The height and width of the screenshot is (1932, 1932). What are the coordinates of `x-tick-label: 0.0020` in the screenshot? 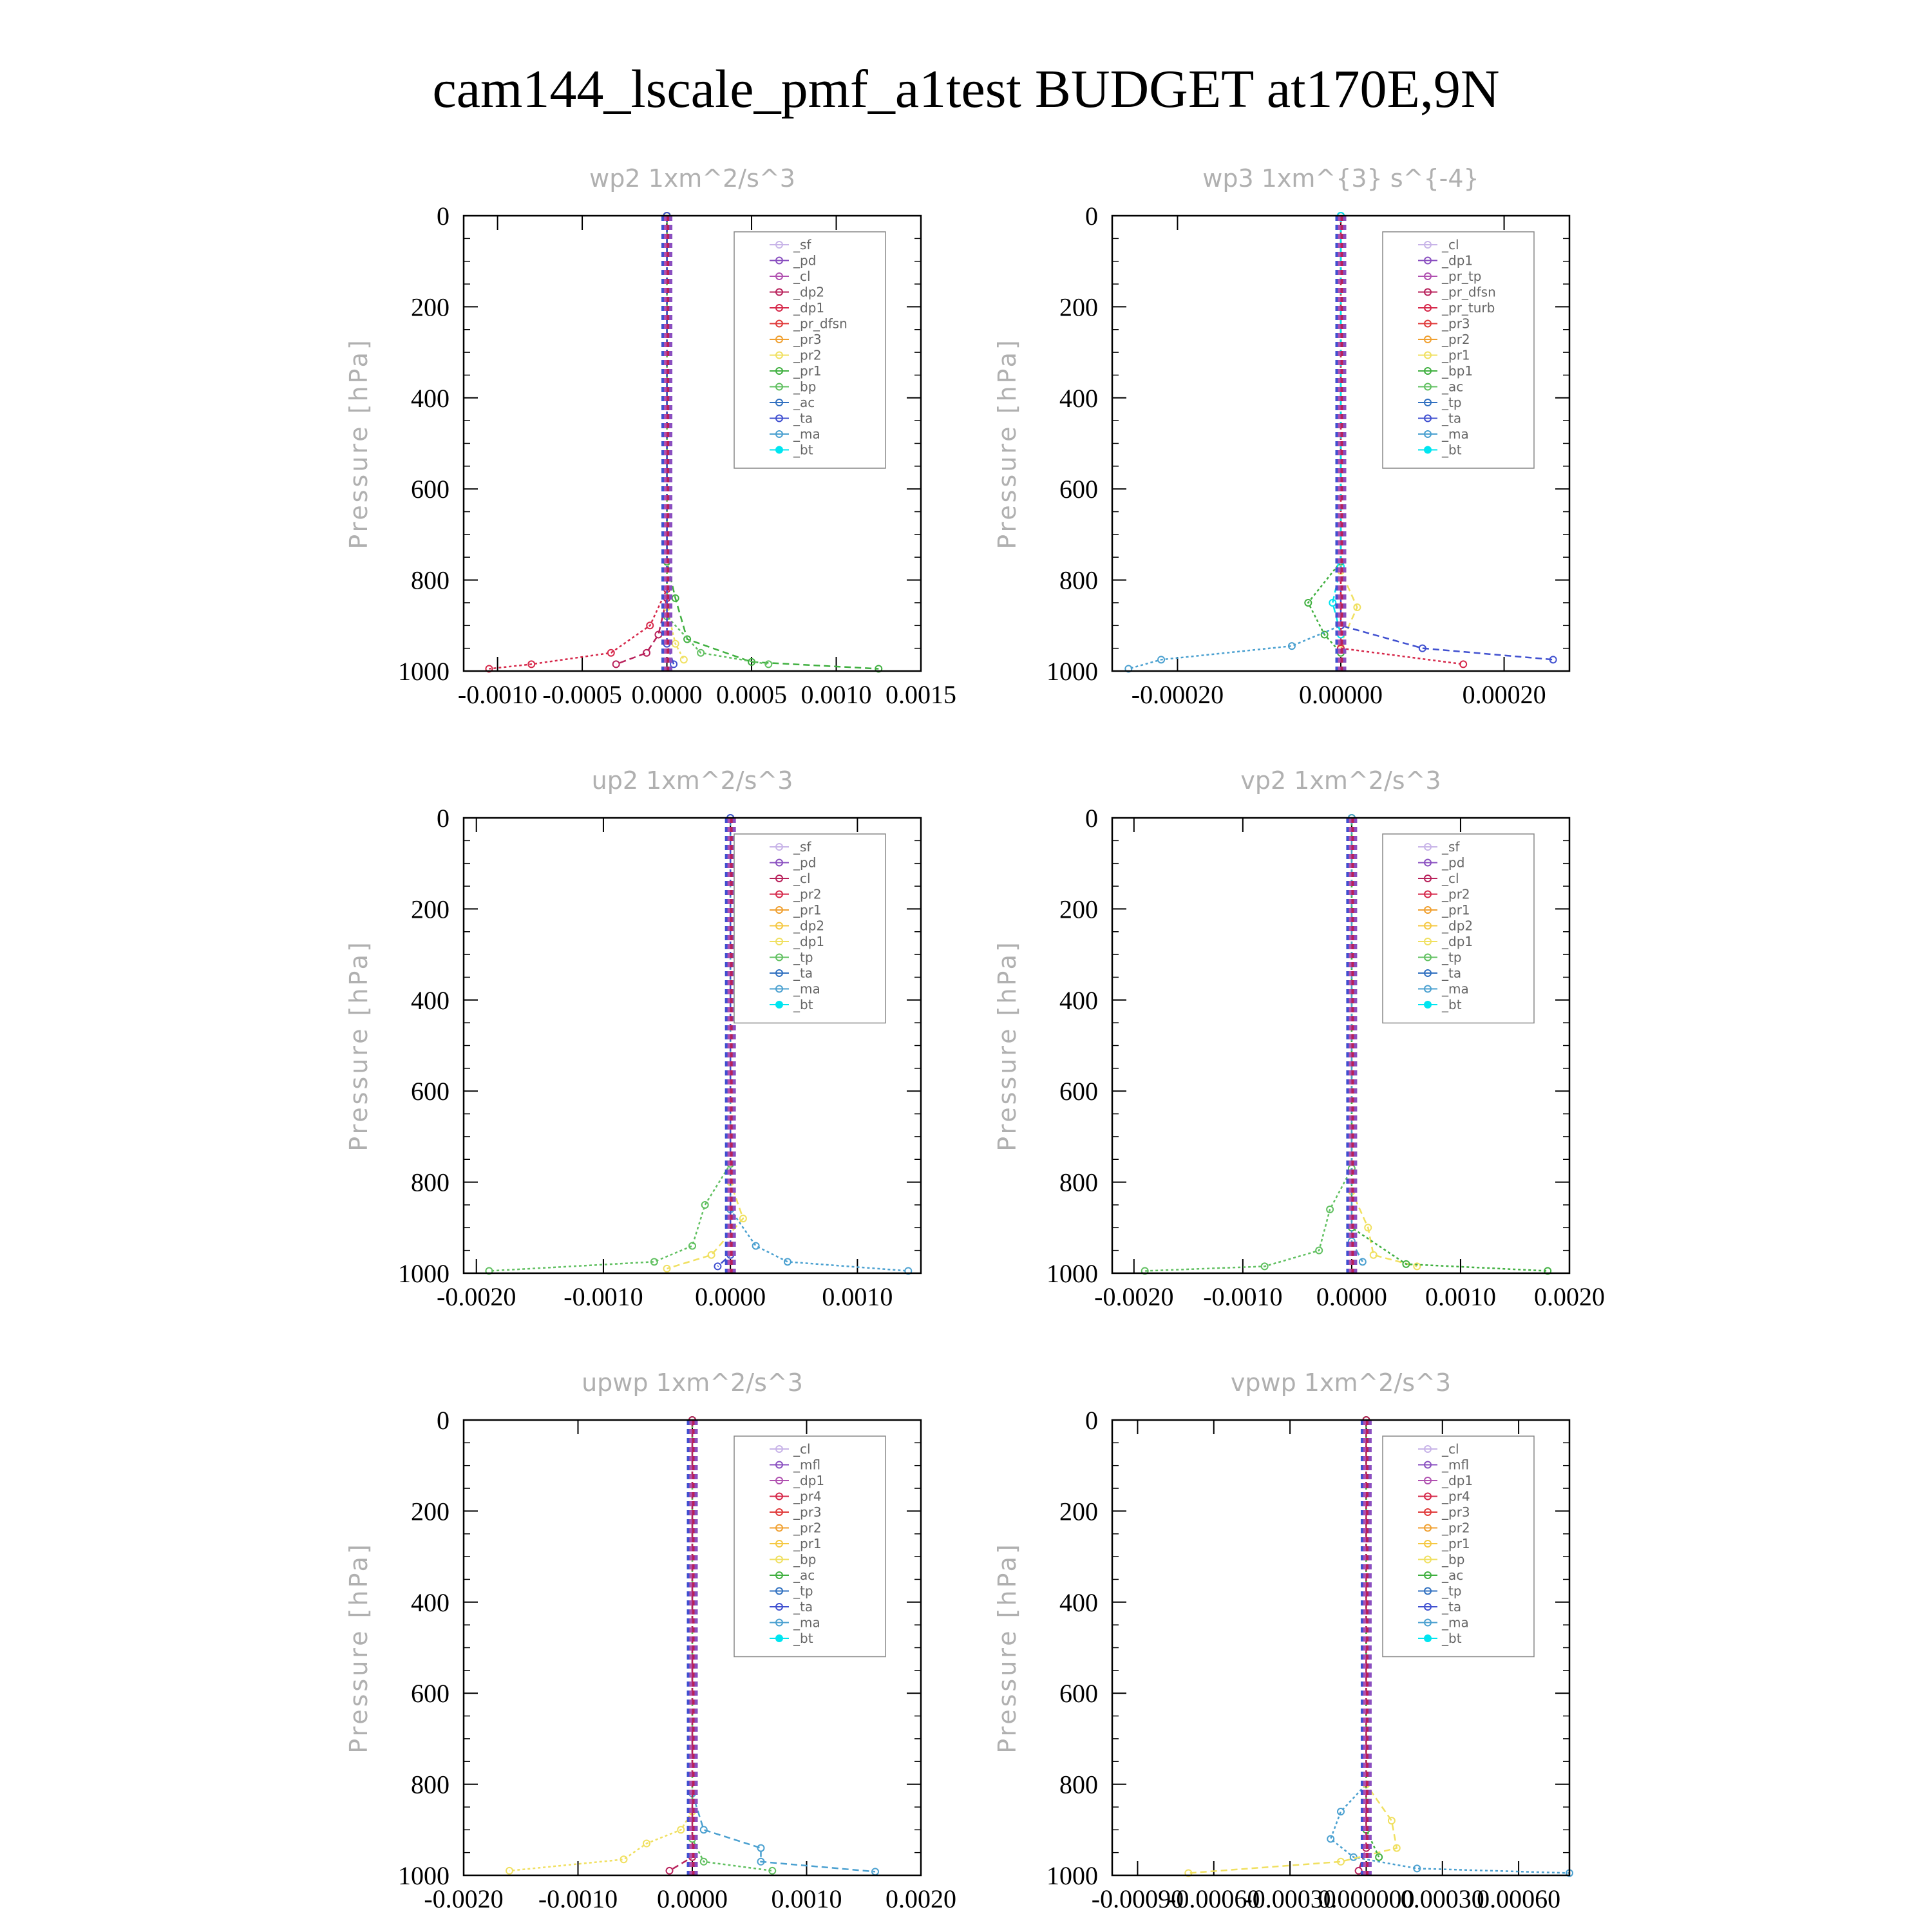 It's located at (1570, 1296).